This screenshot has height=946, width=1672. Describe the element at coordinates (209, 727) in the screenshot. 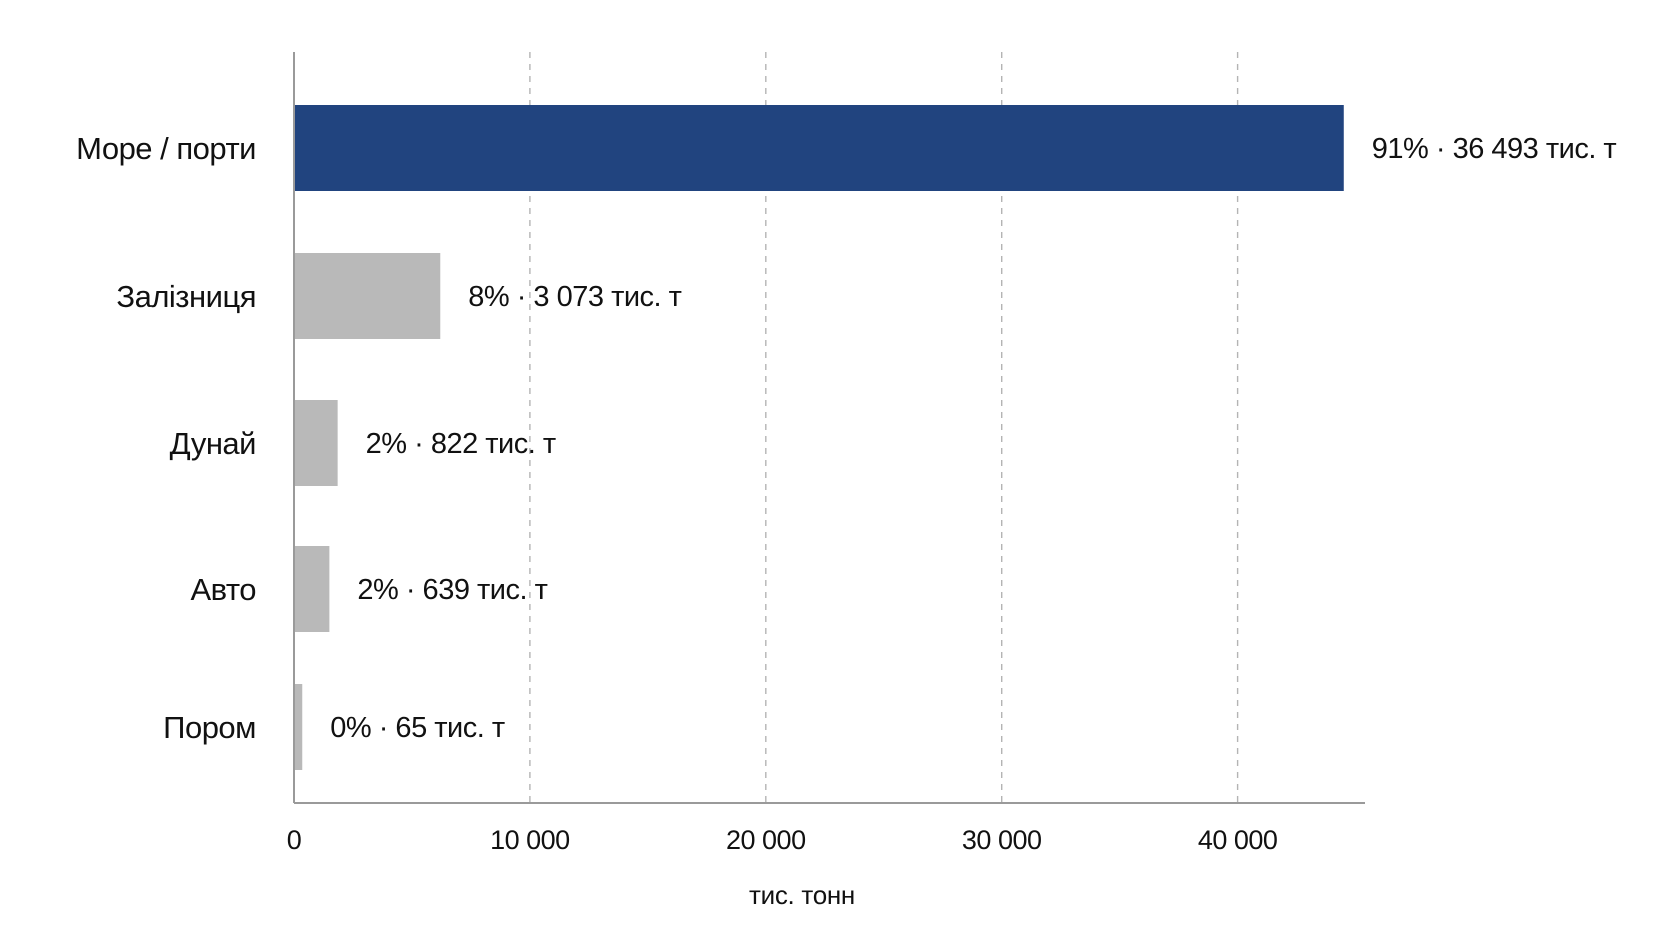

I see `category-label-5: Пором` at that location.